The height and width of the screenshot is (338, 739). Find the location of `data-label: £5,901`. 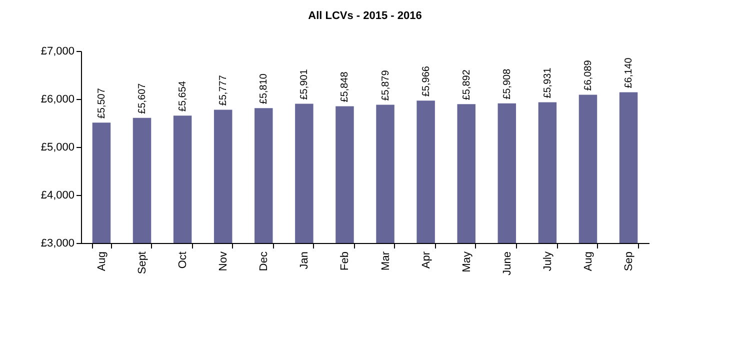

data-label: £5,901 is located at coordinates (304, 84).